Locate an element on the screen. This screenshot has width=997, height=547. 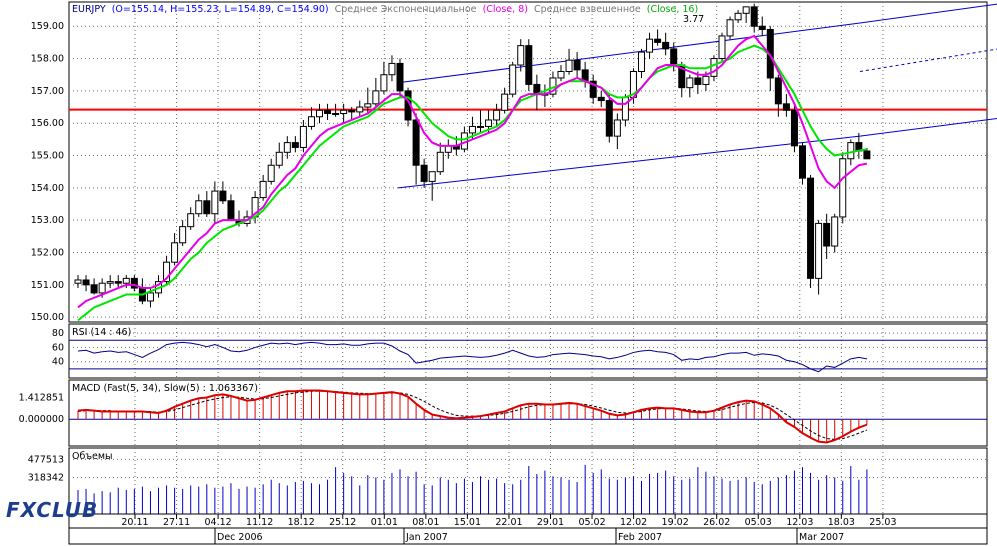
time-tick-label: 25.12 is located at coordinates (342, 522).